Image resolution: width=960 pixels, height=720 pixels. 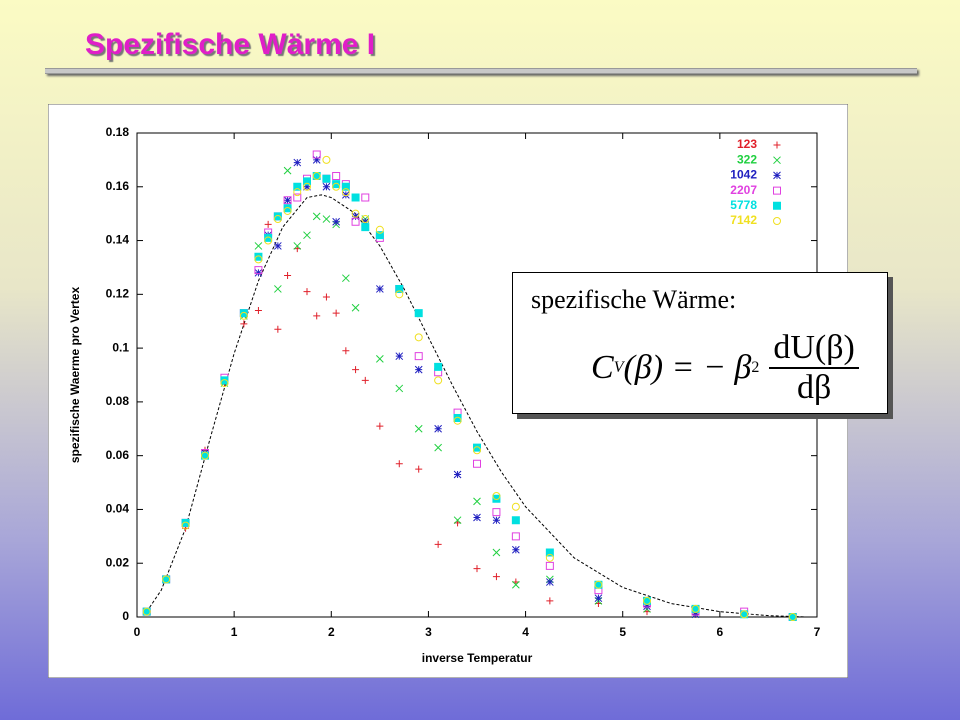 What do you see at coordinates (118, 562) in the screenshot?
I see `y-tick-label: 0.02` at bounding box center [118, 562].